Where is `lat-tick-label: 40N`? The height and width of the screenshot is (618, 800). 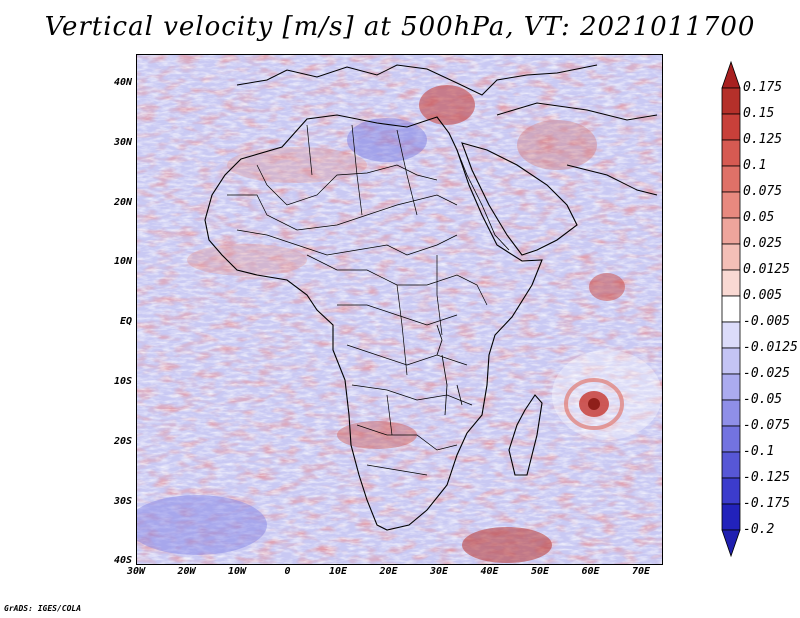 lat-tick-label: 40N is located at coordinates (122, 82).